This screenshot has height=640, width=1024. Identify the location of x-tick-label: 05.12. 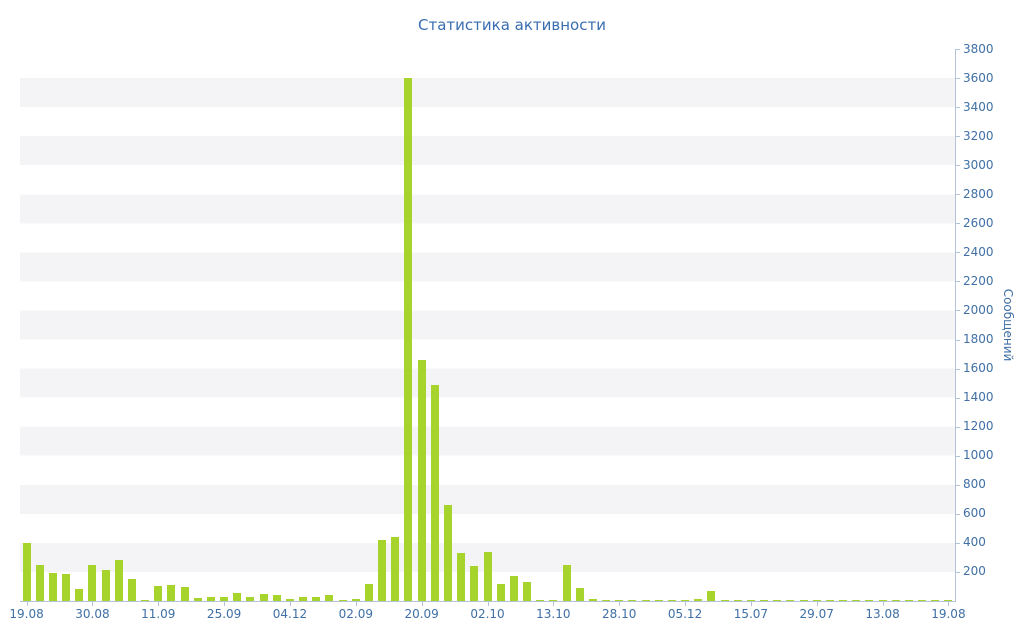
(685, 614).